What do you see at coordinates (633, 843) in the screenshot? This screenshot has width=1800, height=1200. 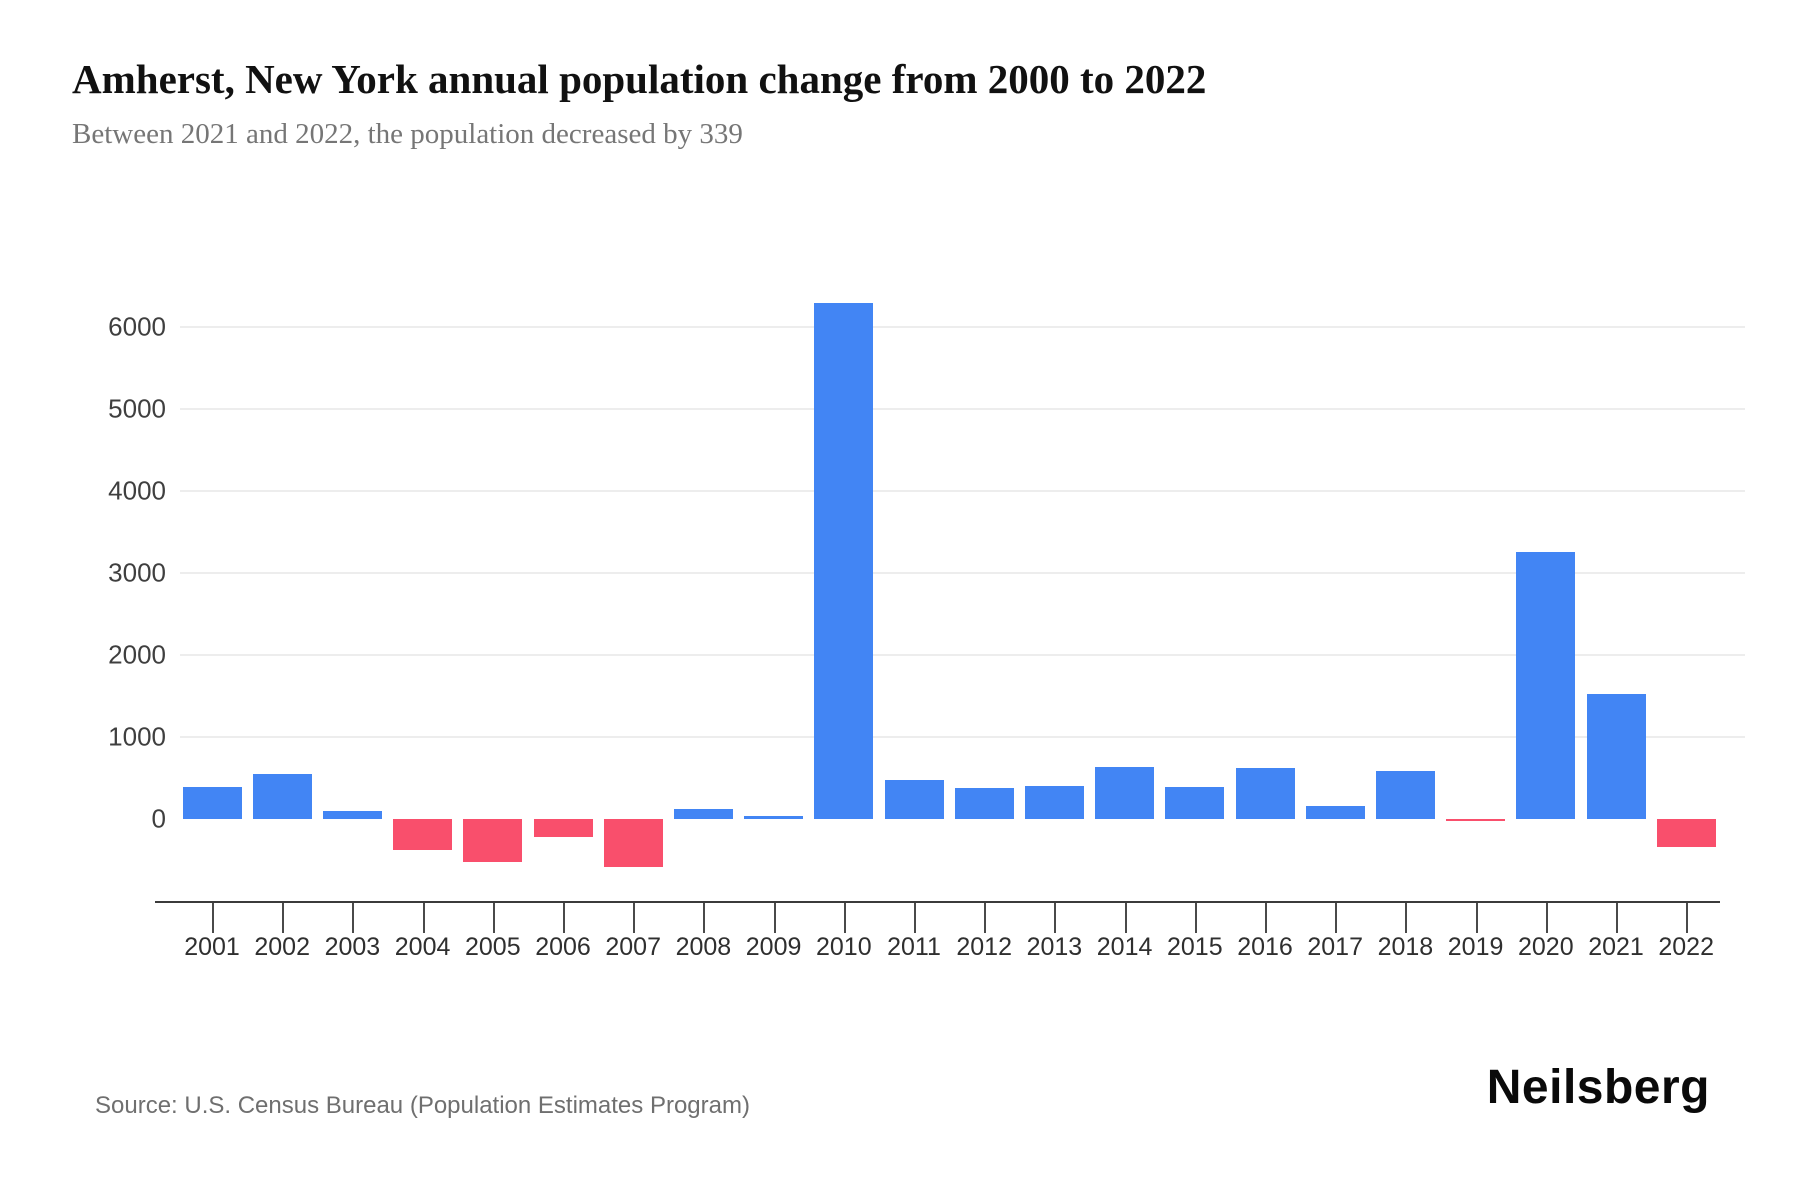 I see `bar-2007` at bounding box center [633, 843].